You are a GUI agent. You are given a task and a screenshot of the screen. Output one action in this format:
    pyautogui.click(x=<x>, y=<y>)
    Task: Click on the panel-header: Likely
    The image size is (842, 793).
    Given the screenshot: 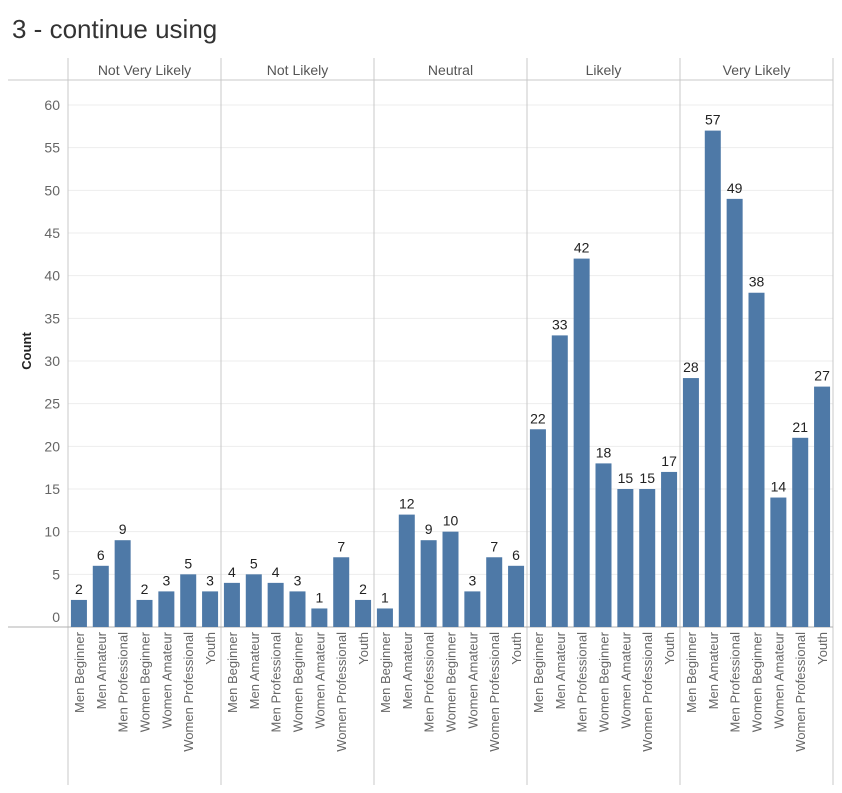 What is the action you would take?
    pyautogui.click(x=604, y=70)
    